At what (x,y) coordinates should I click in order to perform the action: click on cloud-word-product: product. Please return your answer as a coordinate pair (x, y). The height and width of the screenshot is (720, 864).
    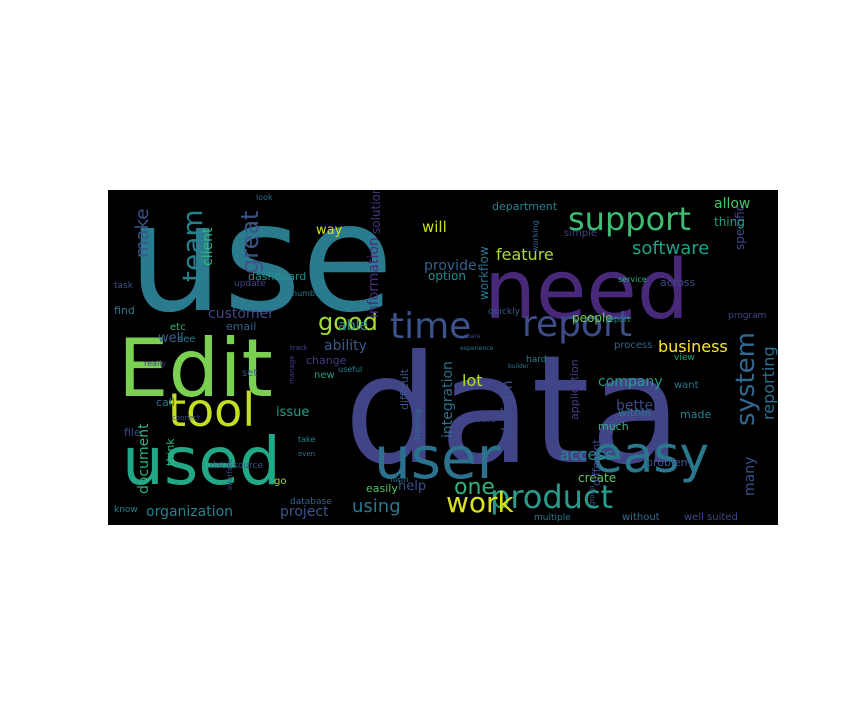
    Looking at the image, I should click on (551, 497).